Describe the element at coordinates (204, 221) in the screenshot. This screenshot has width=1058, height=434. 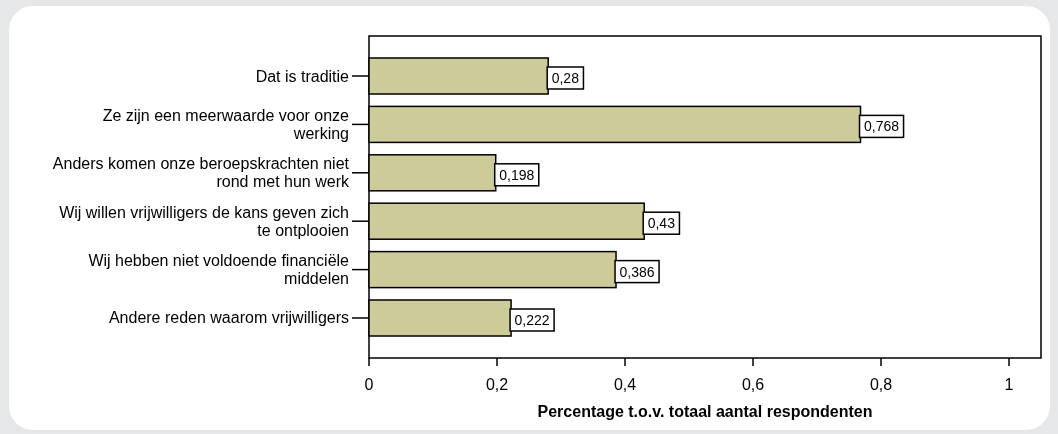
I see `y-tick-label: Wij willen vrijwilligers de kans geven zich te ontplooien` at that location.